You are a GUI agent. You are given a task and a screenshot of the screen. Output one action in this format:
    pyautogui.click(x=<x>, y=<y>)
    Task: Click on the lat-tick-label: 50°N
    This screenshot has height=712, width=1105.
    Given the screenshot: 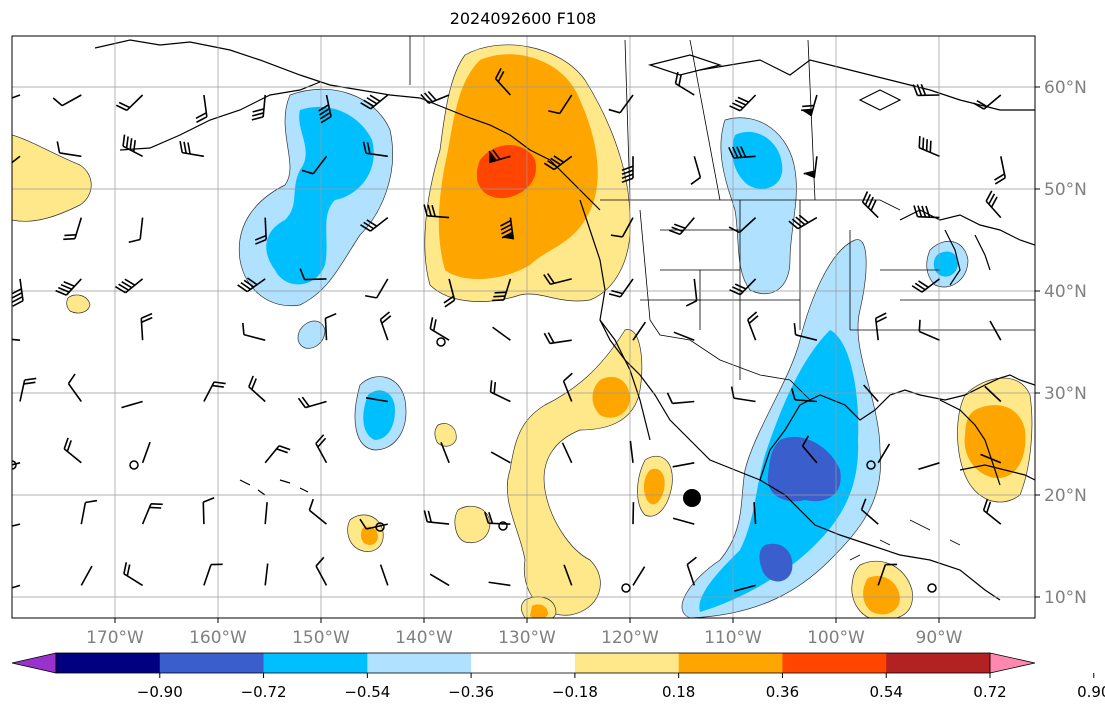 What is the action you would take?
    pyautogui.click(x=1065, y=190)
    